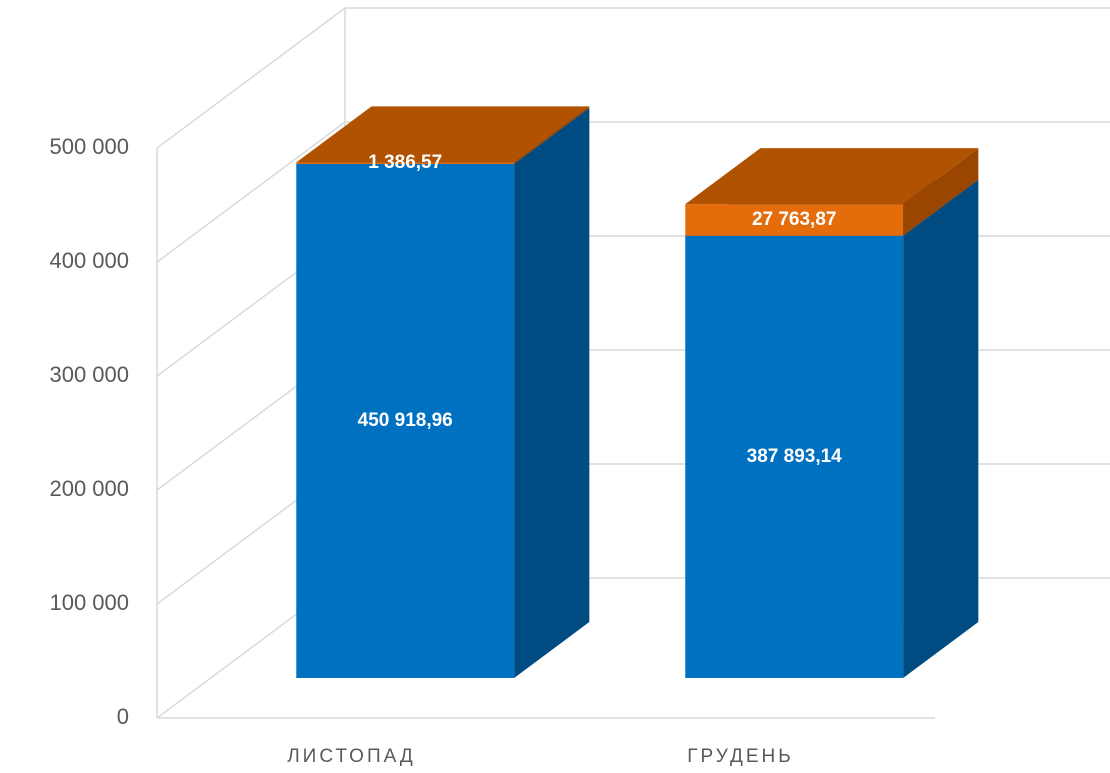 The height and width of the screenshot is (773, 1110). What do you see at coordinates (89, 374) in the screenshot?
I see `y-tick-label: 300 000` at bounding box center [89, 374].